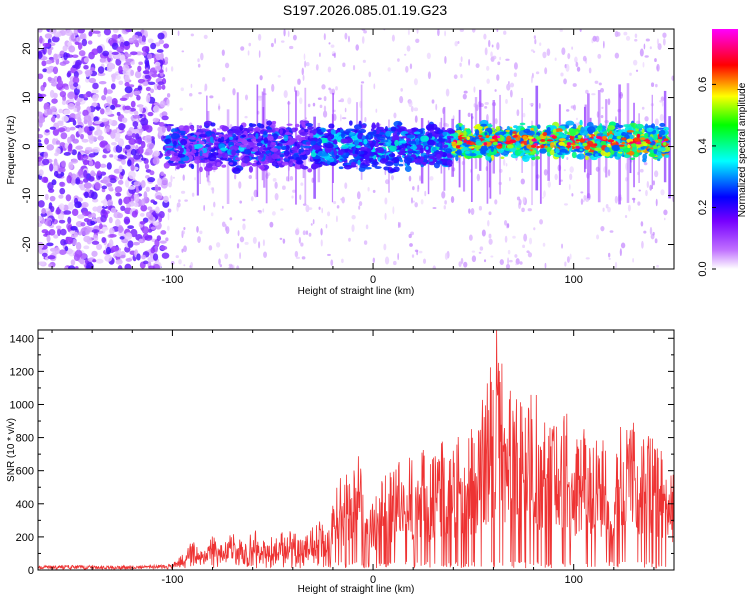 This screenshot has height=600, width=750. I want to click on colorbar-gradient, so click(725, 149).